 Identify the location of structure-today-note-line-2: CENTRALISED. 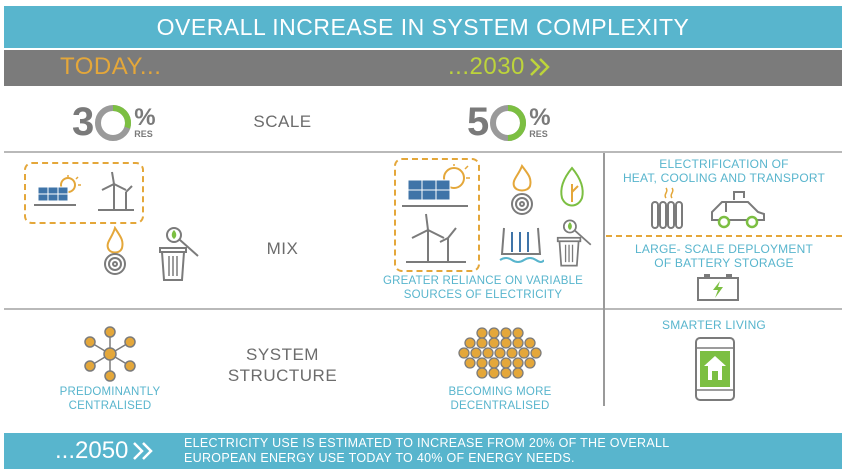
(110, 406).